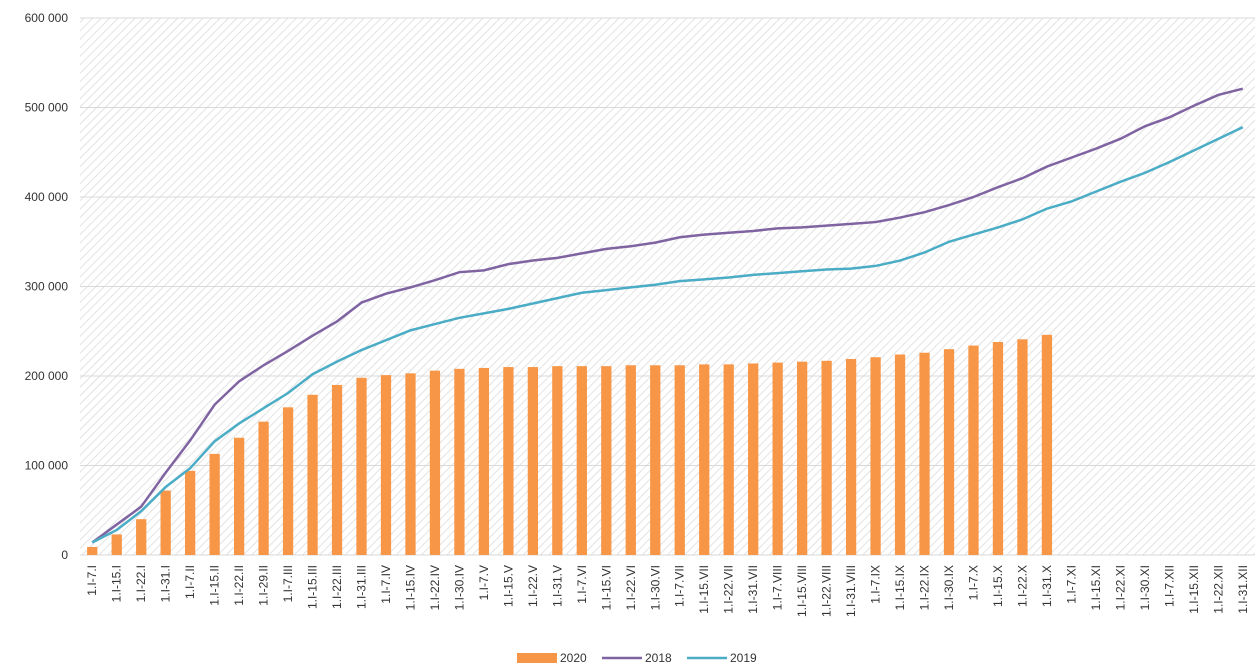  Describe the element at coordinates (47, 466) in the screenshot. I see `y-tick-label: 100 000` at that location.